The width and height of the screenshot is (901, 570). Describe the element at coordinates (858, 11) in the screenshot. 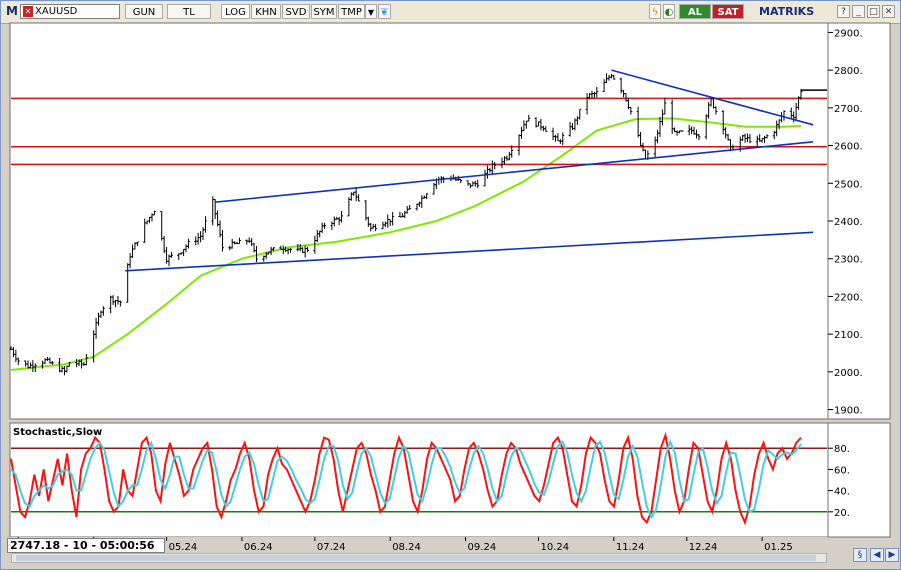

I see `minimize-icon: _` at that location.